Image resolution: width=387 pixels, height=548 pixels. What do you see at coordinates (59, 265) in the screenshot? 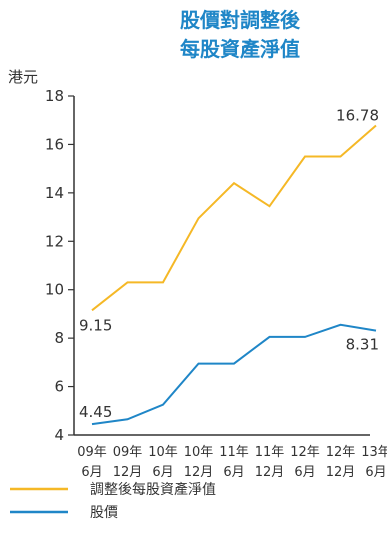
I see `y-ticks: 4 6 8 10 12 14 16 18` at bounding box center [59, 265].